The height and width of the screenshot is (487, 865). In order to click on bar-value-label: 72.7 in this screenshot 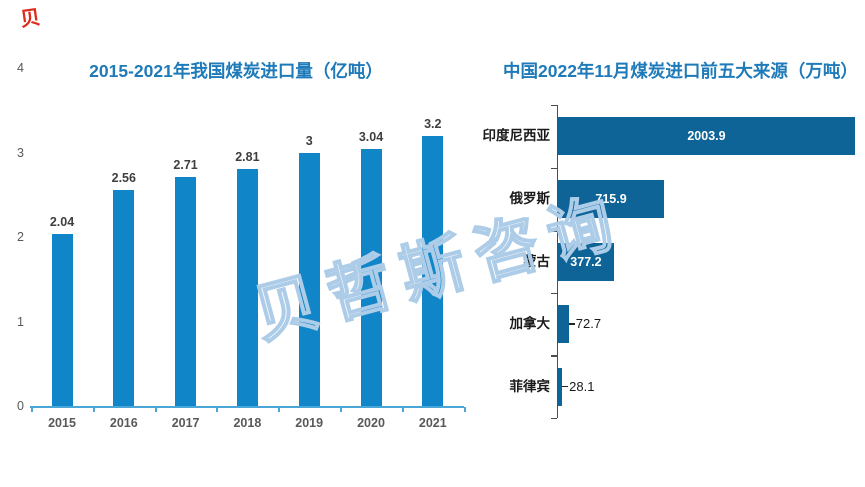, I will do `click(588, 324)`.